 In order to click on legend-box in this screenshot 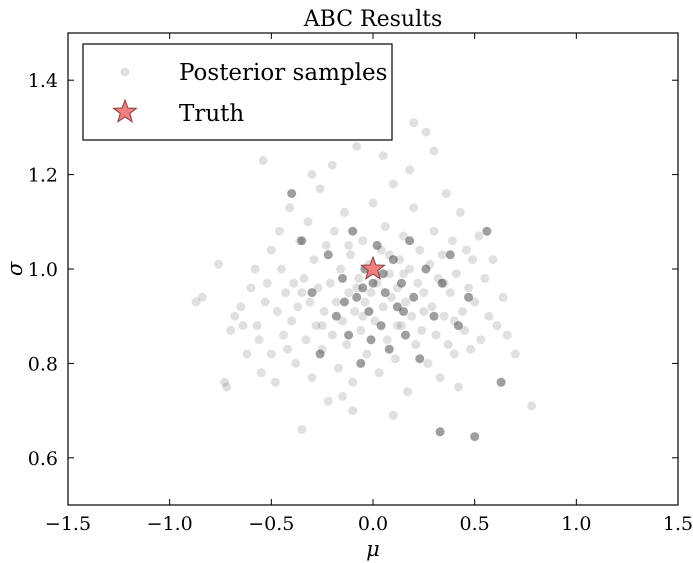, I will do `click(237, 92)`.